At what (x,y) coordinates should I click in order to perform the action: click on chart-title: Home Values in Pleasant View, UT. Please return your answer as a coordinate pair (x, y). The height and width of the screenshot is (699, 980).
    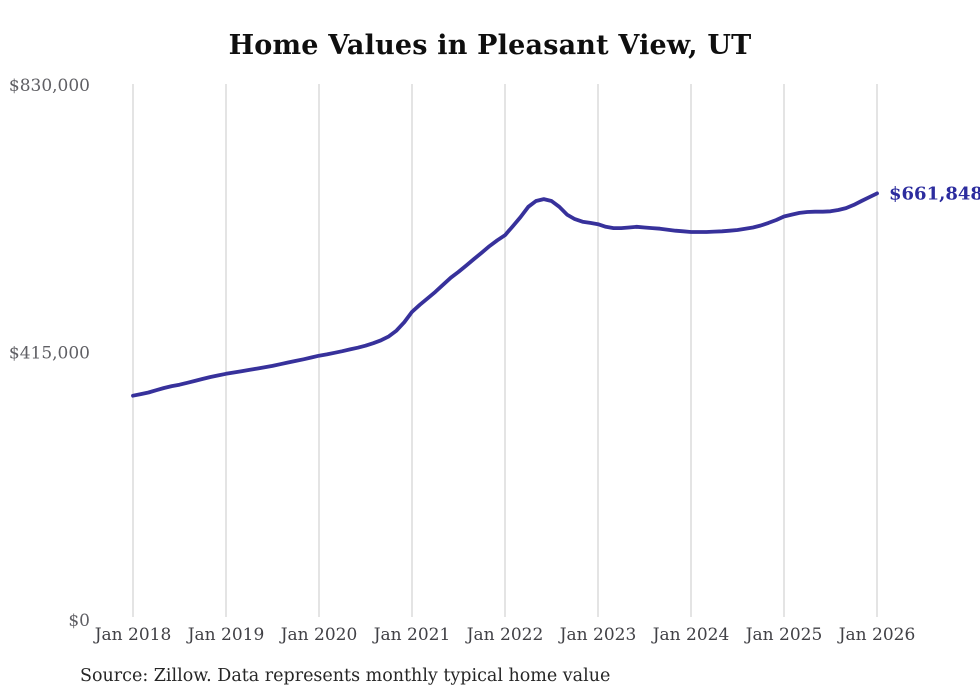
    Looking at the image, I should click on (490, 45).